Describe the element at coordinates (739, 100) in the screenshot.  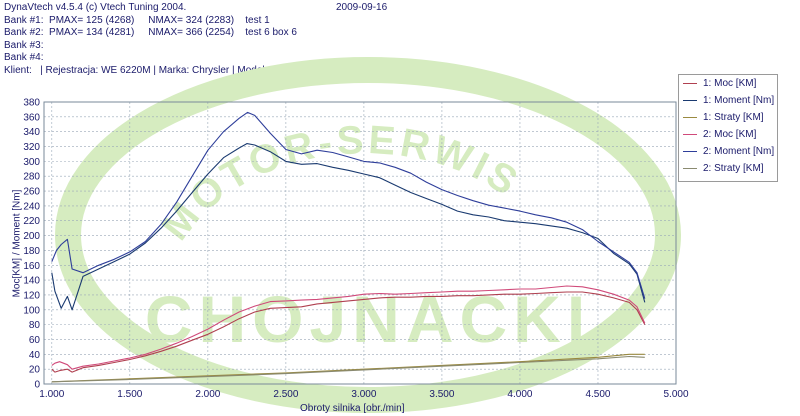
I see `legend-label: 1: Moment [Nm]` at that location.